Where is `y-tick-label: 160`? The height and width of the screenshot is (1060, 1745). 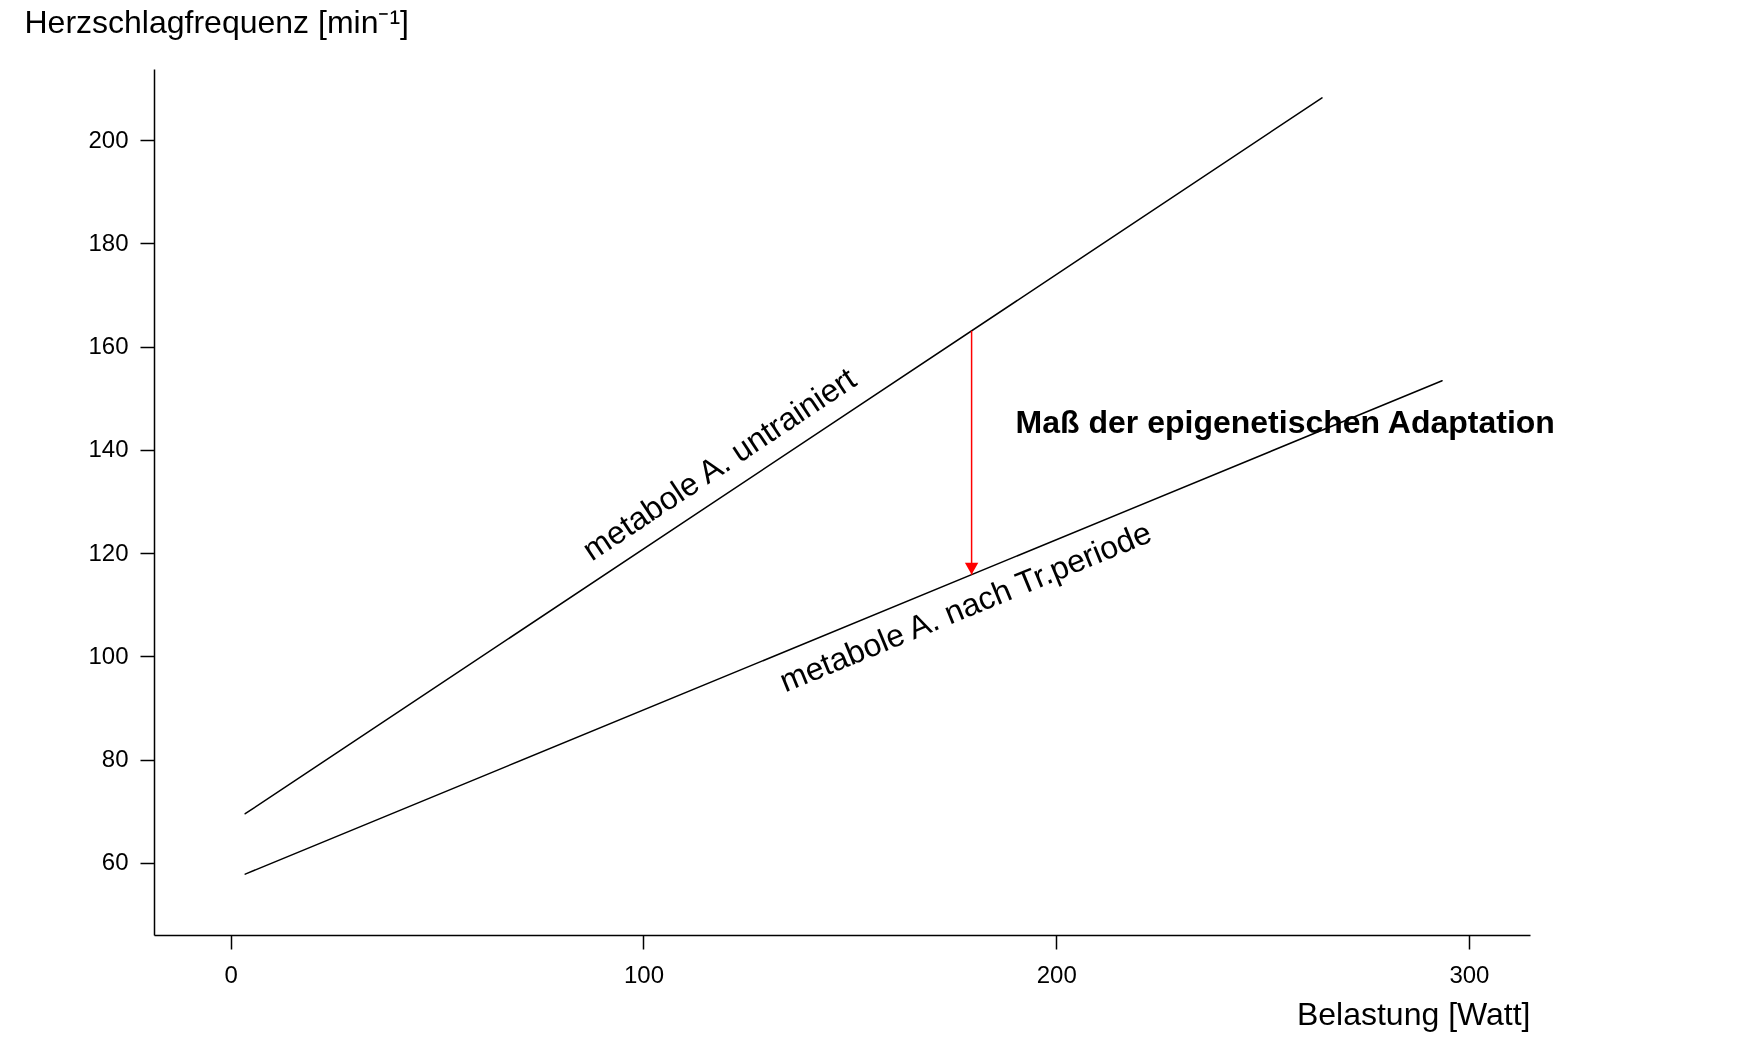
y-tick-label: 160 is located at coordinates (108, 346).